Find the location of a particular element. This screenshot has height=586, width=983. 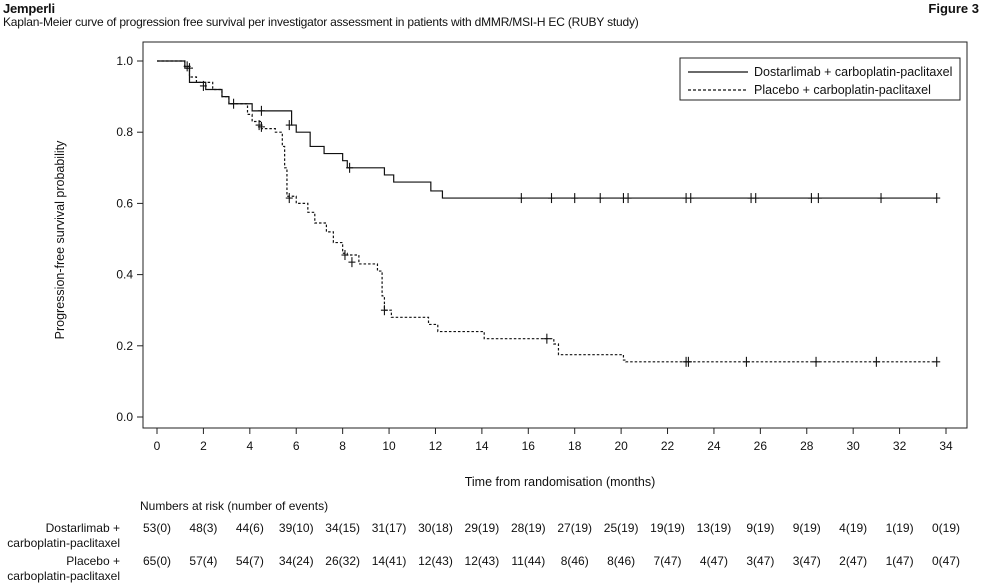

x-tick-label: 18 is located at coordinates (575, 446).